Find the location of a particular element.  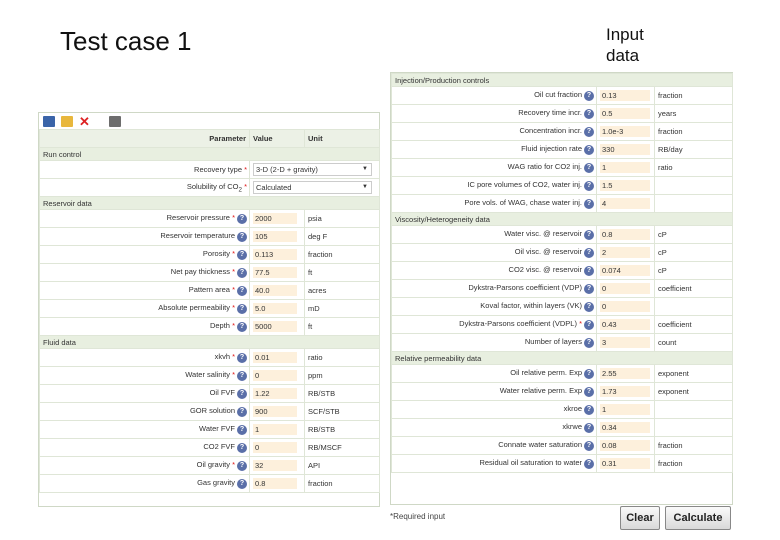

fluid-value-input: 1 is located at coordinates (275, 429).